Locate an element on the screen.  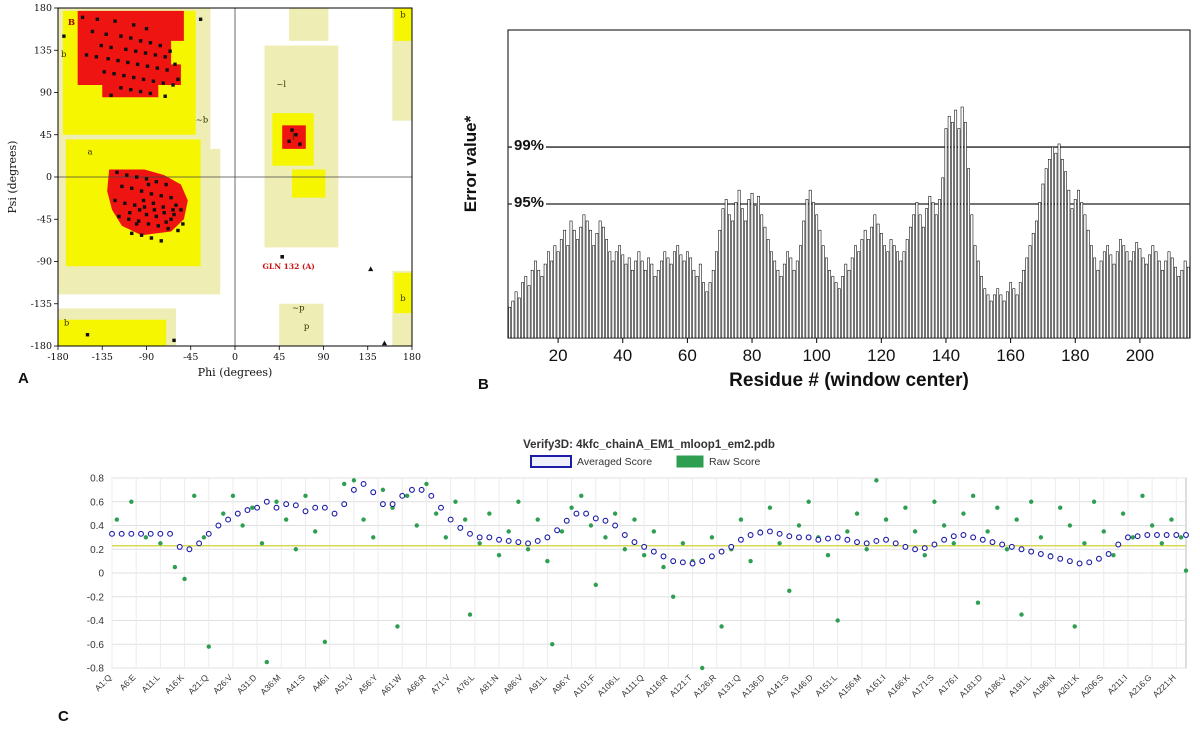
svg-text: 140 is located at coordinates (946, 355).